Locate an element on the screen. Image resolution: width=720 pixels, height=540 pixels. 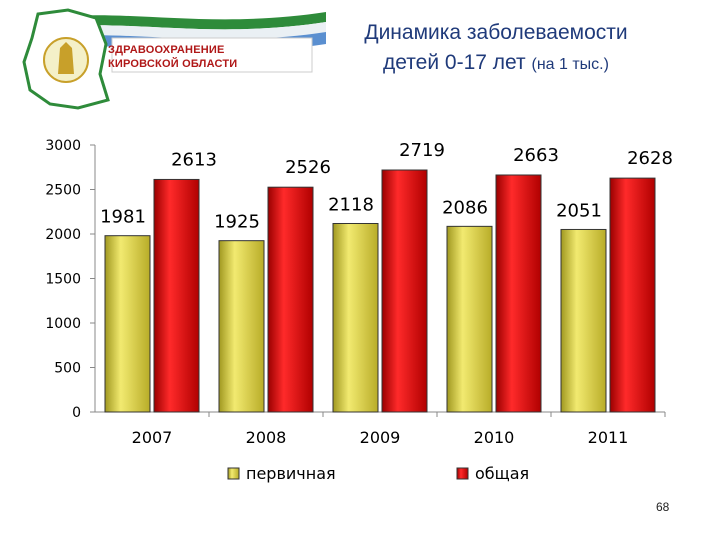
logo-text-line1: ЗДРАВООХРАНЕНИЕ is located at coordinates (166, 50).